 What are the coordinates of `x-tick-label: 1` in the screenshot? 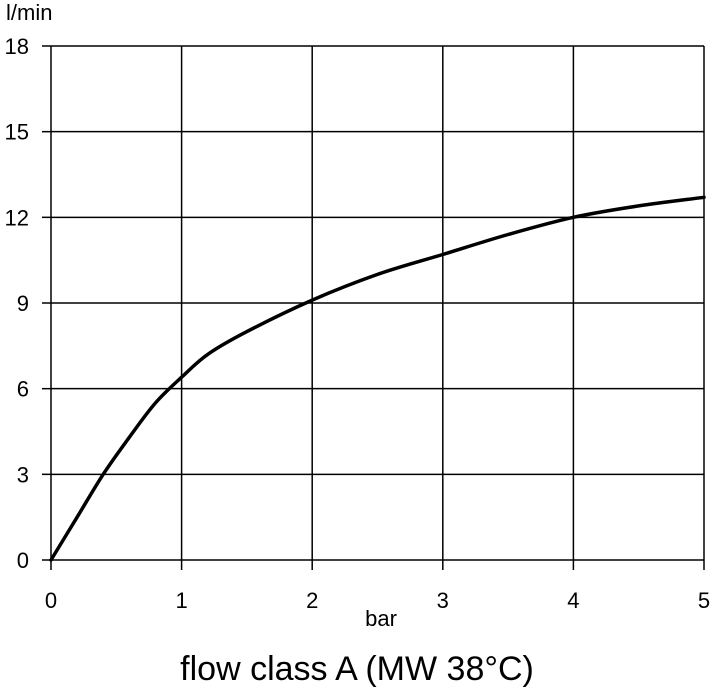 It's located at (181, 600).